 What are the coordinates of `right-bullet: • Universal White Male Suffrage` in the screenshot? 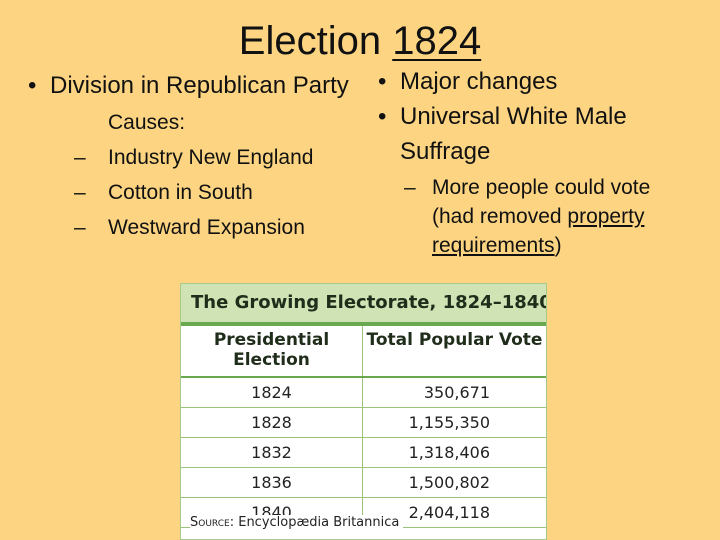 It's located at (535, 134).